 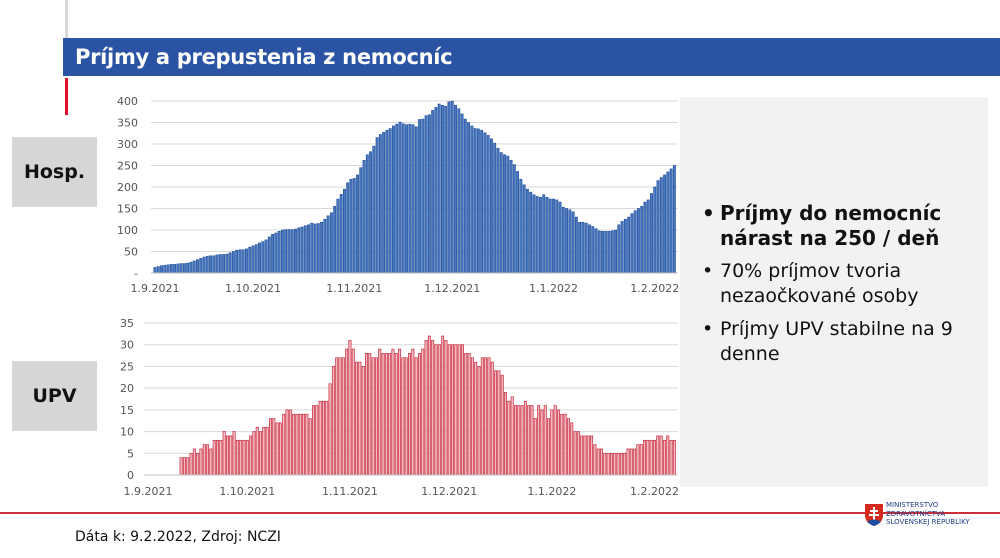 What do you see at coordinates (127, 144) in the screenshot?
I see `y-tick-label: 300` at bounding box center [127, 144].